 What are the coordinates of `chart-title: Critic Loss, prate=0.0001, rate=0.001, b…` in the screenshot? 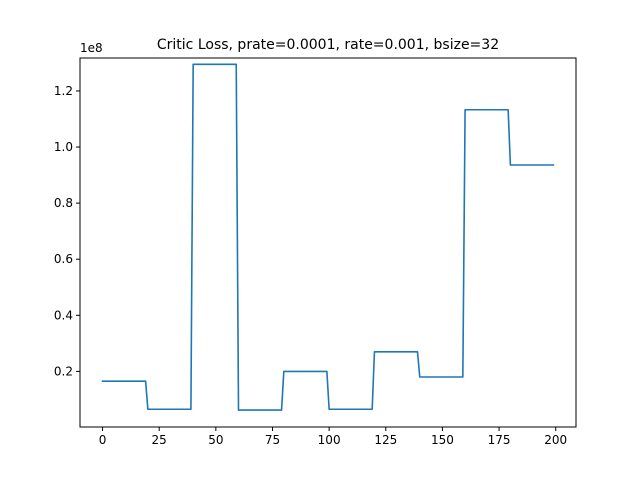 It's located at (328, 45).